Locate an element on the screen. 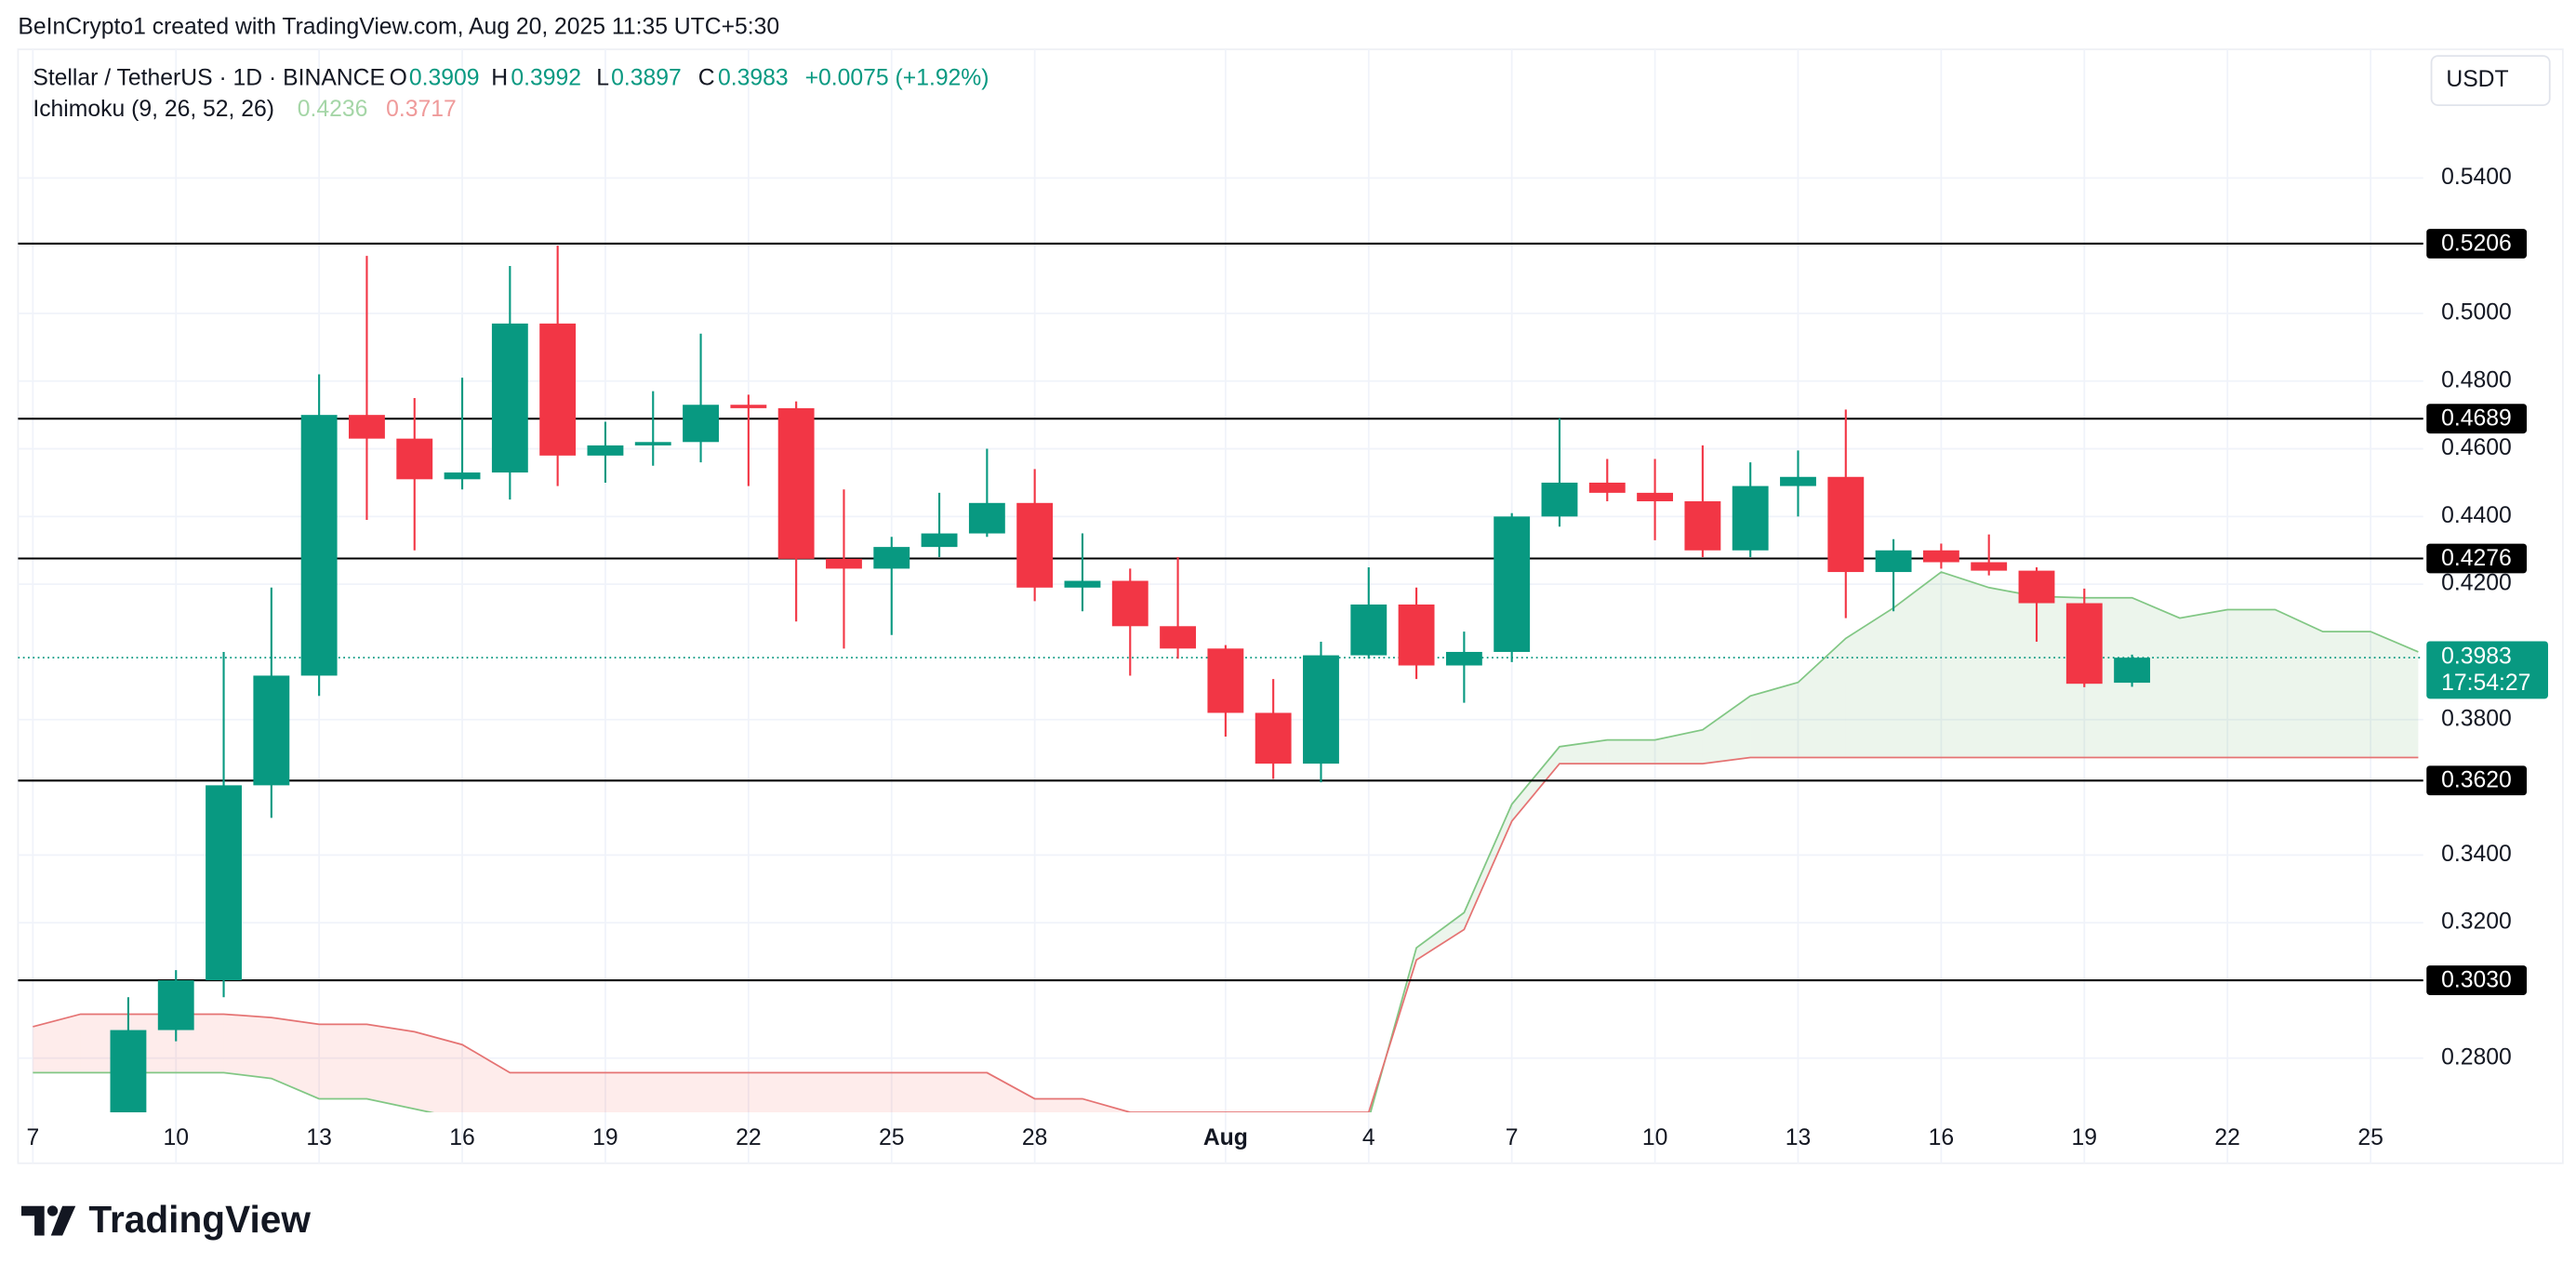 Image resolution: width=2576 pixels, height=1276 pixels. change: +0.0075 (+1.92%) is located at coordinates (897, 77).